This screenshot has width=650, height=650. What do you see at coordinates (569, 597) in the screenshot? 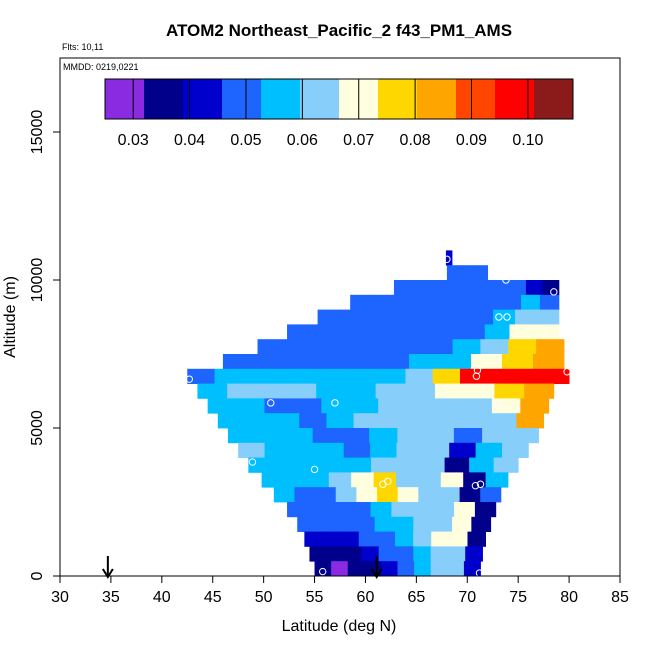
I see `x-tick-label: 80` at bounding box center [569, 597].